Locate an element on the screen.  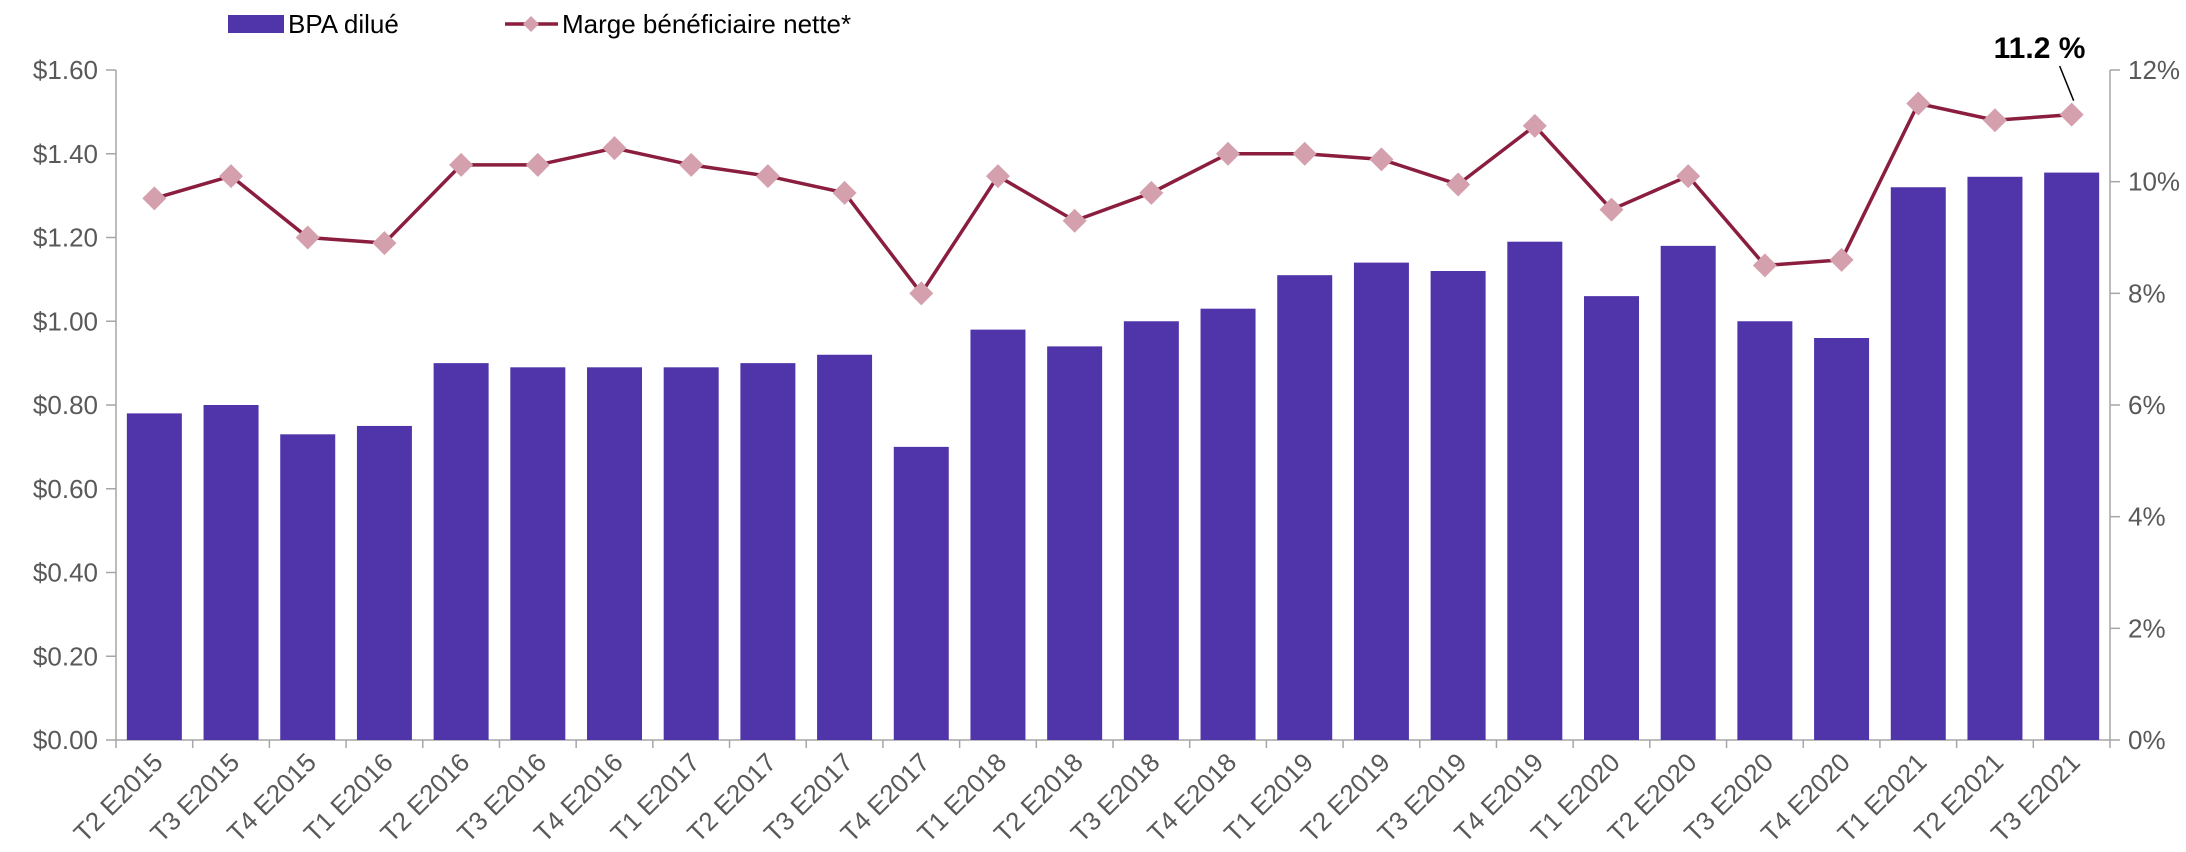
y-left-tick-label: $0.20 is located at coordinates (65, 656).